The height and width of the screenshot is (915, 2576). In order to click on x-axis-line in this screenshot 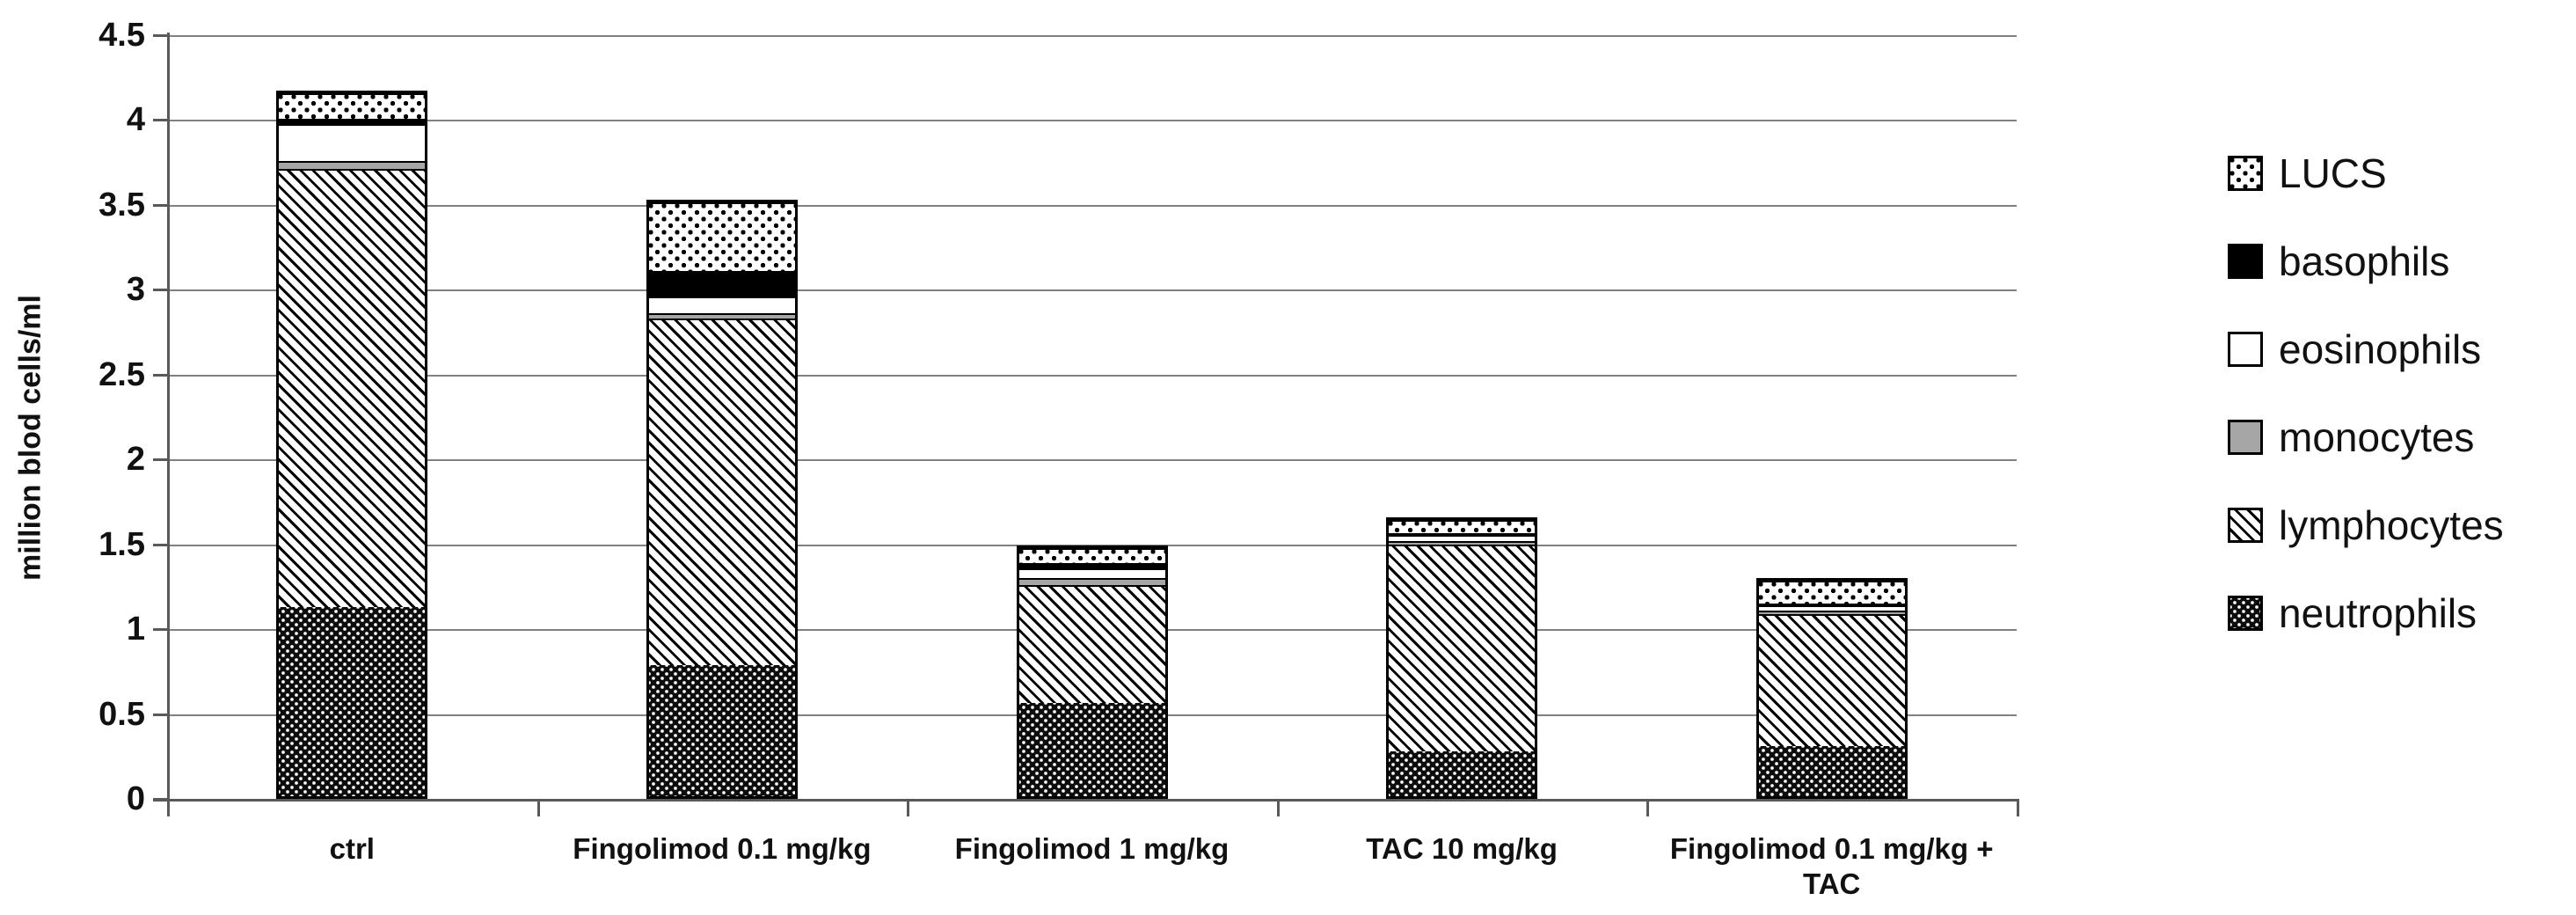, I will do `click(1085, 800)`.